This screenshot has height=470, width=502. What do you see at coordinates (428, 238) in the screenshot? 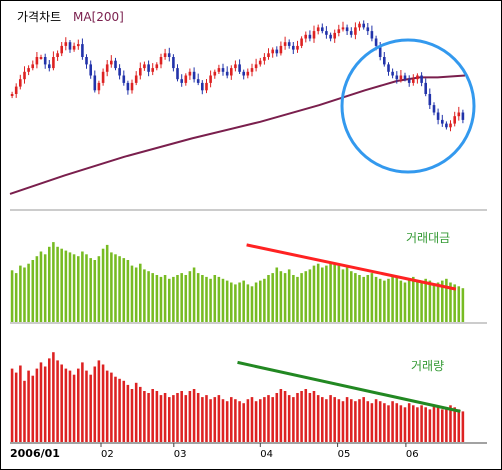
I see `trading-value-label: 거래대금` at bounding box center [428, 238].